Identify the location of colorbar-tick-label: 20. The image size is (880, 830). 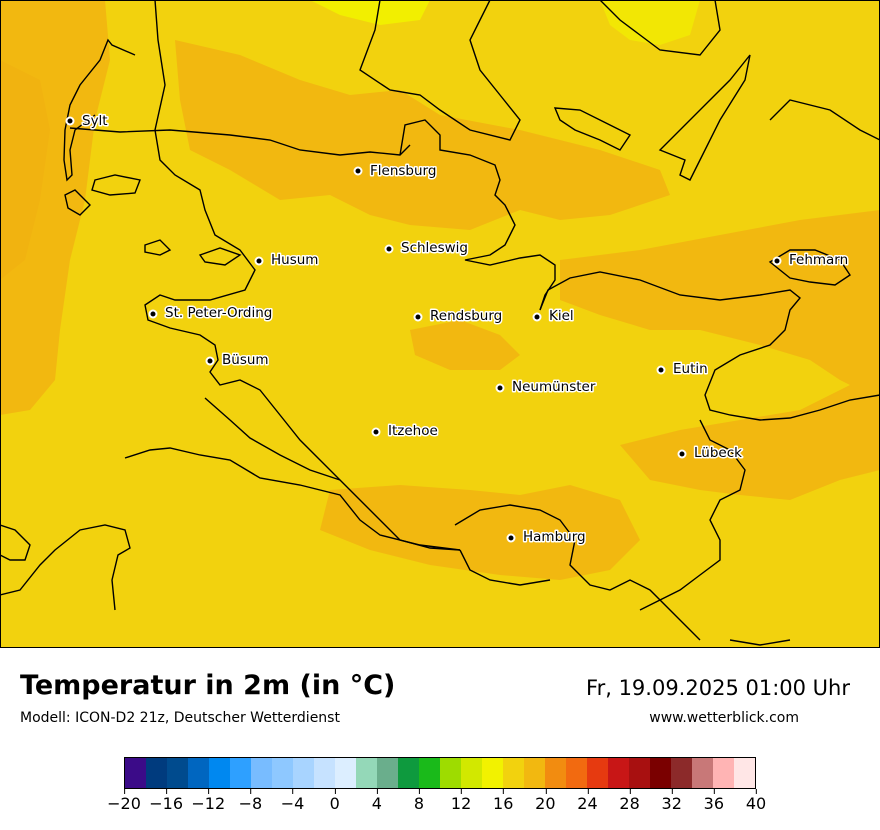
(545, 801).